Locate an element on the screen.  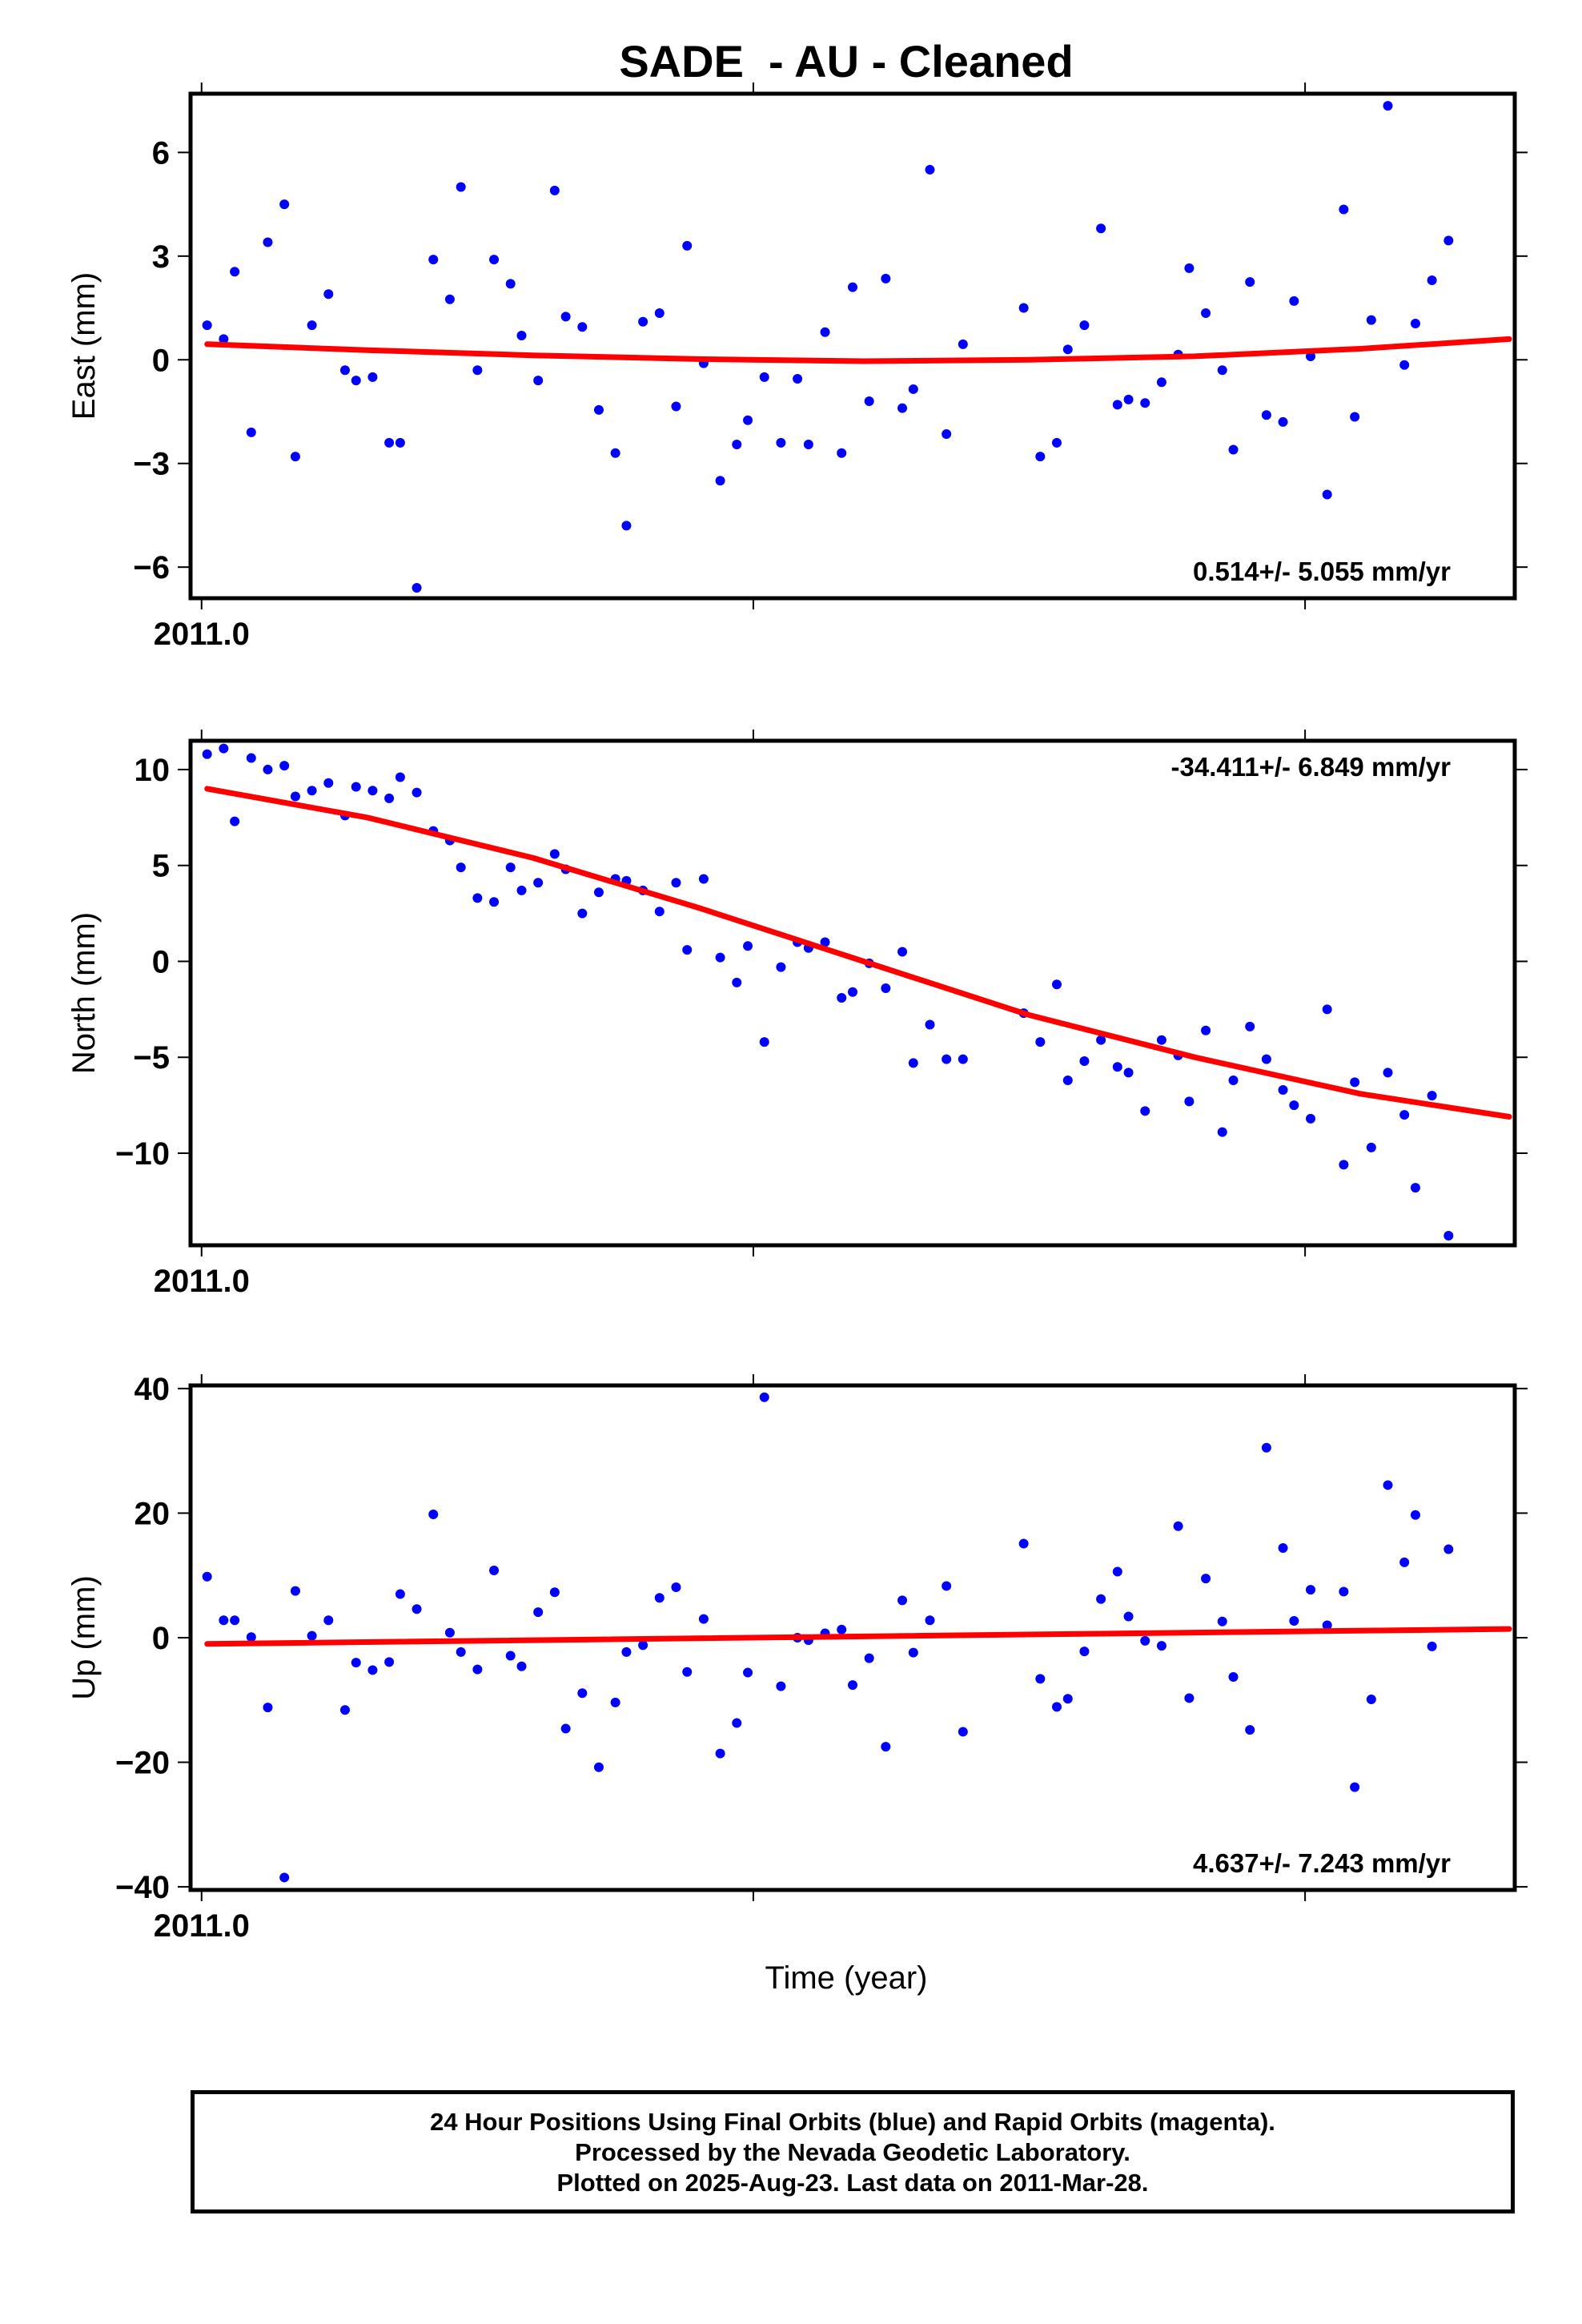
north-rate-annotation: -34.411+/- 6.849 mm/yr is located at coordinates (1311, 767).